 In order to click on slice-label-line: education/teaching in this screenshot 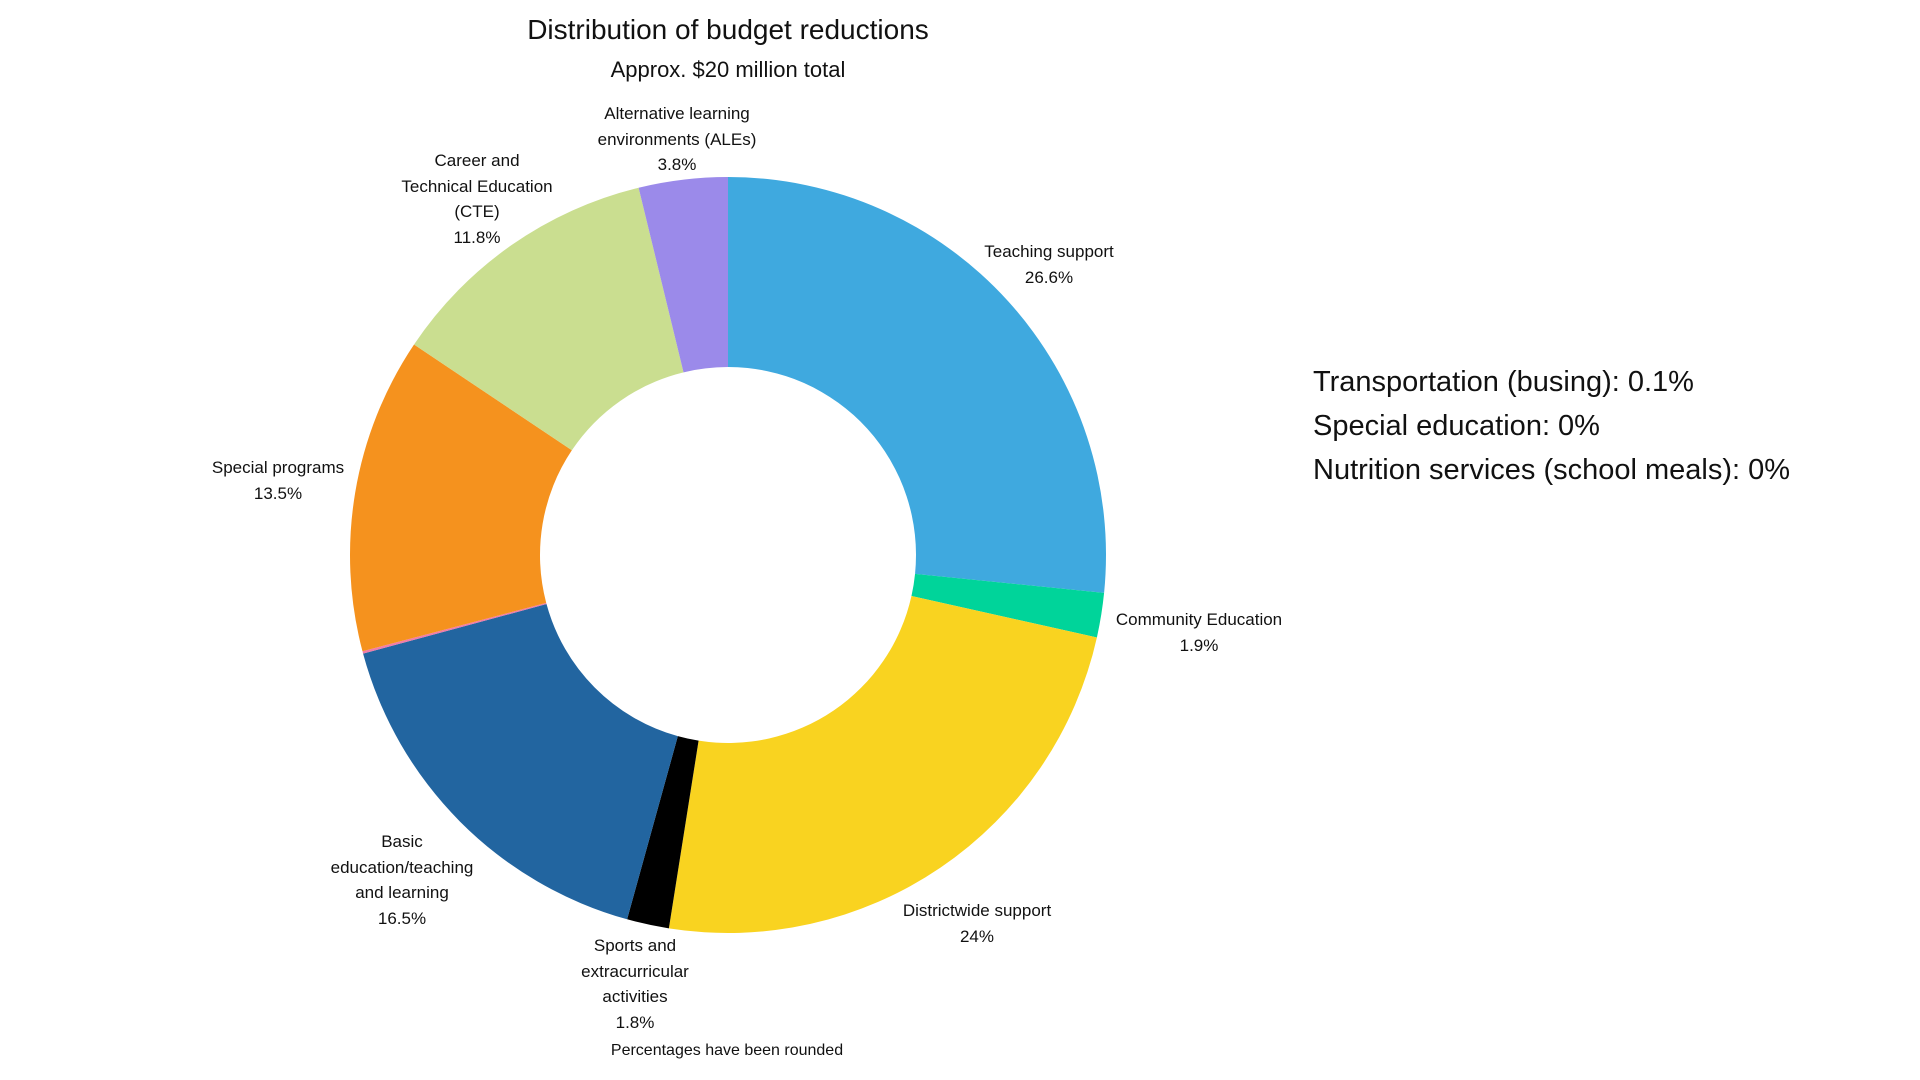, I will do `click(402, 867)`.